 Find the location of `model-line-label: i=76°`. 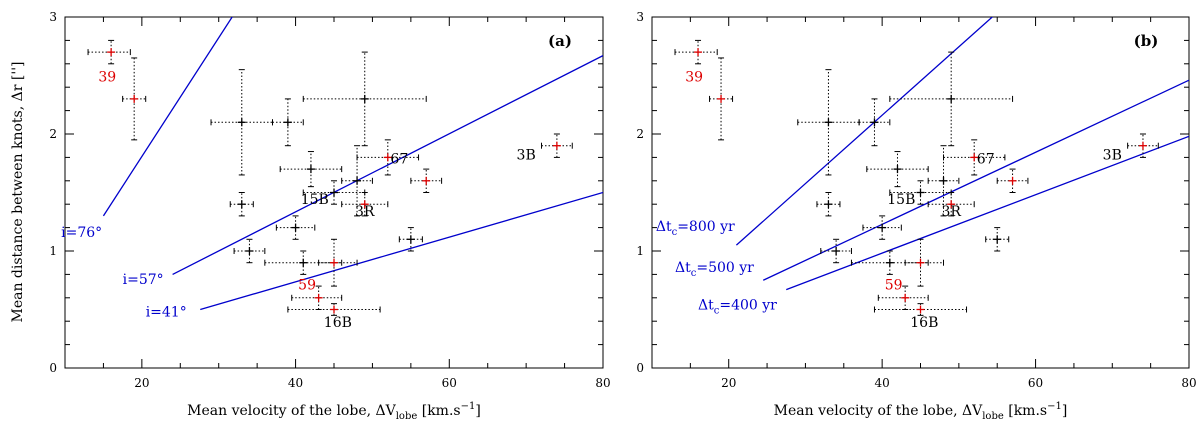

model-line-label: i=76° is located at coordinates (81, 233).